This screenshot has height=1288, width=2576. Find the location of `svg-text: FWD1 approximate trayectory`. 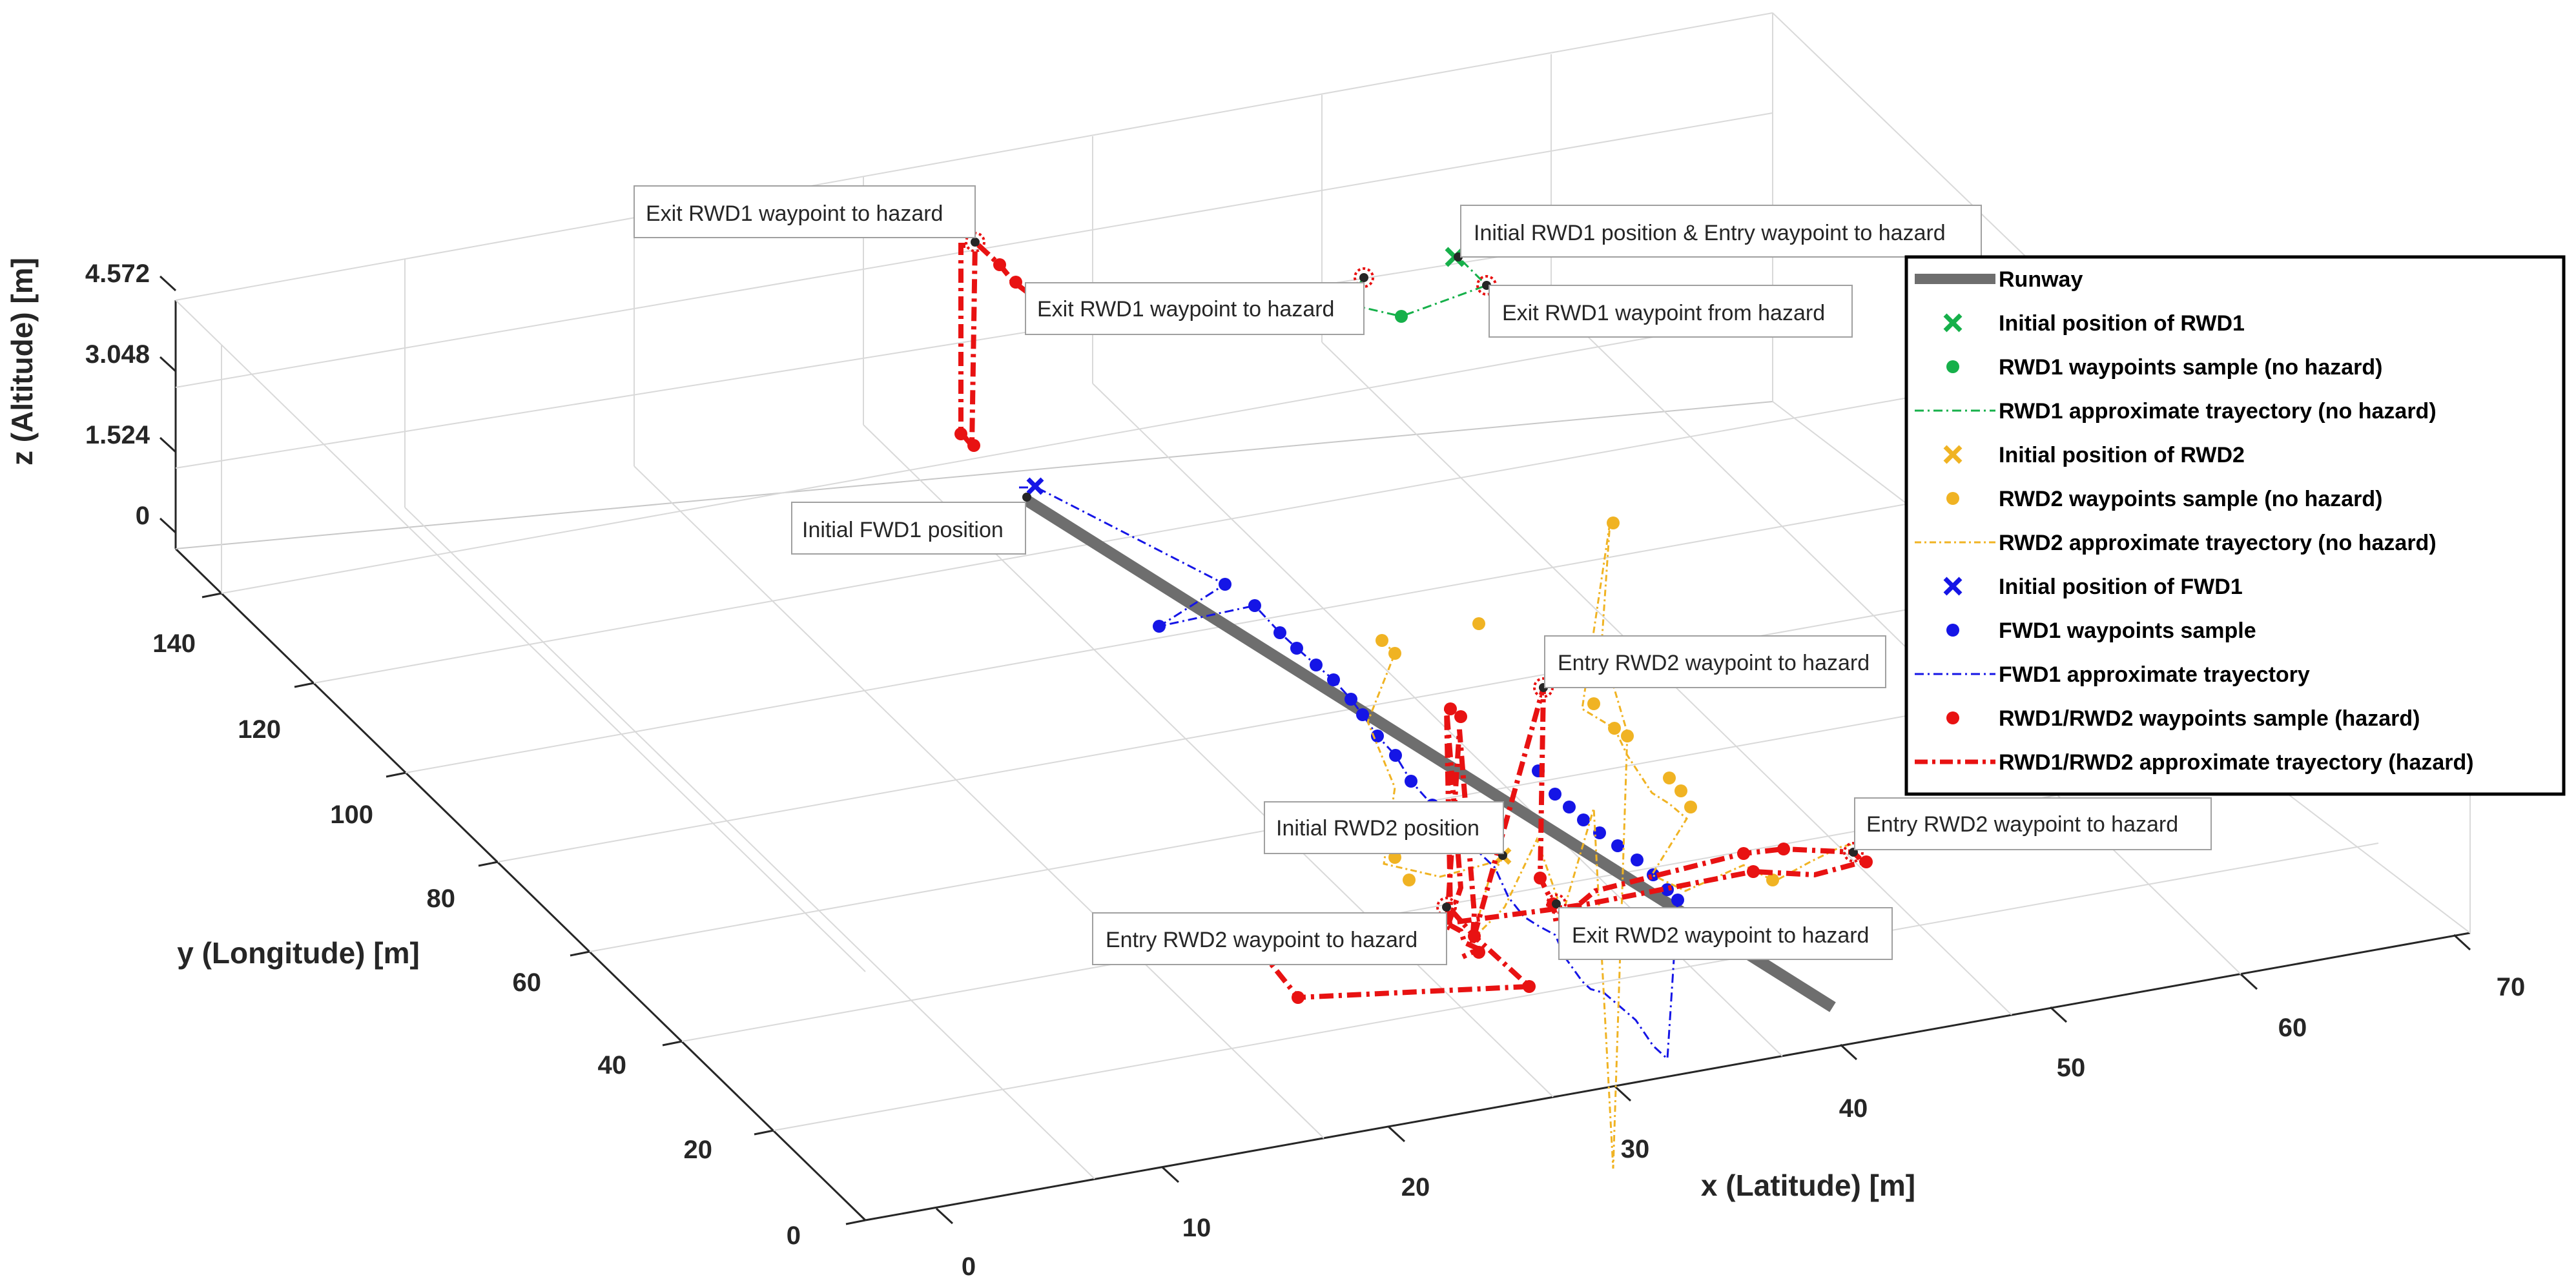

svg-text: FWD1 approximate trayectory is located at coordinates (2154, 674).